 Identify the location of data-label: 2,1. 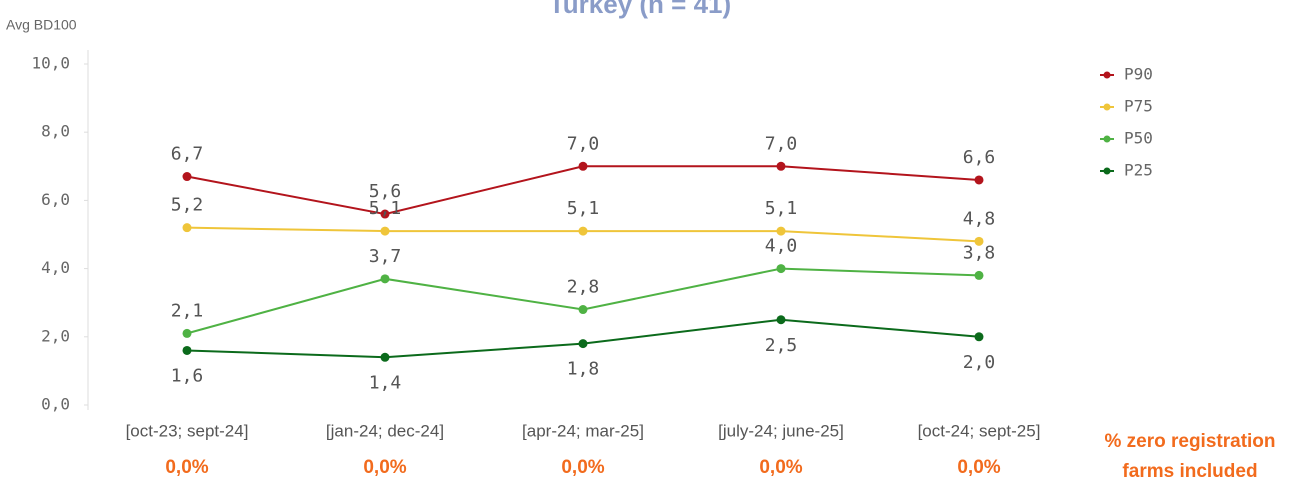
(187, 310).